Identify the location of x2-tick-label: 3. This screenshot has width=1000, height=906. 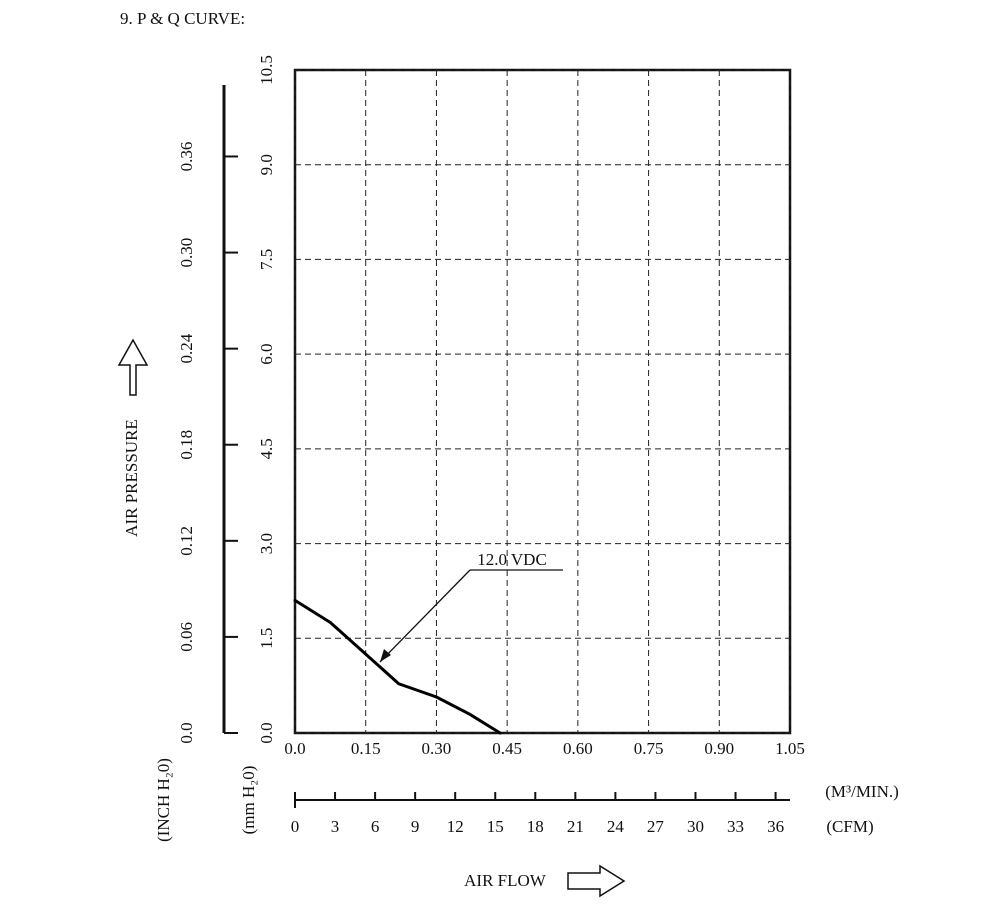
(335, 826).